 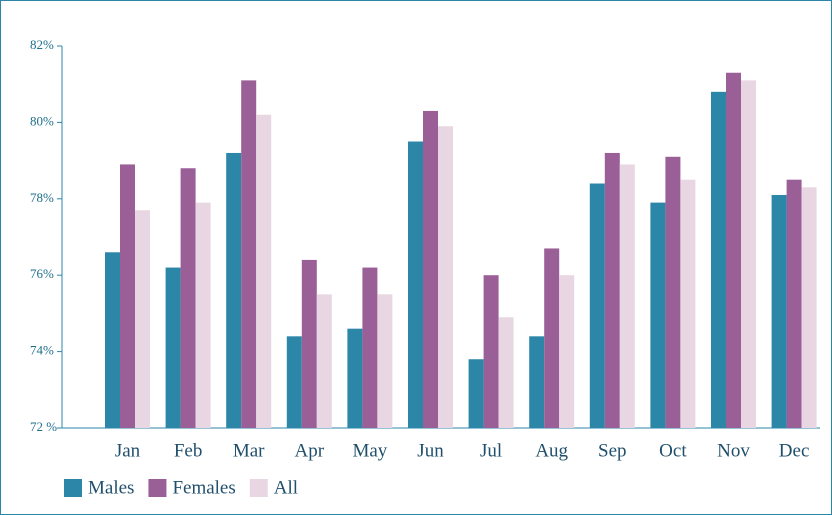 I want to click on x-tick-label: Jul, so click(x=491, y=450).